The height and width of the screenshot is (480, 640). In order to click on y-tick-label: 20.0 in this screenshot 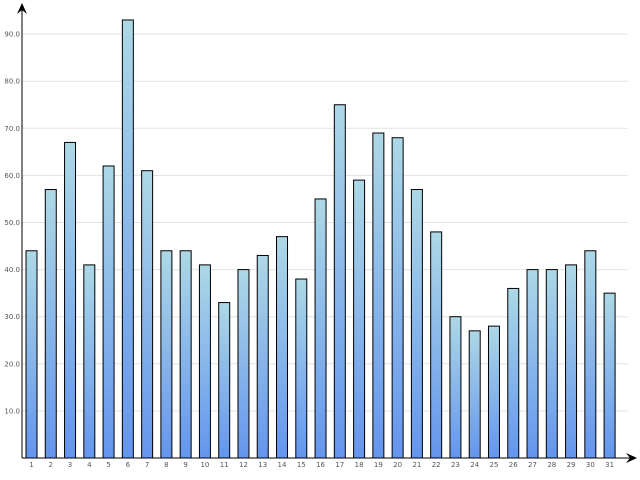, I will do `click(12, 364)`.